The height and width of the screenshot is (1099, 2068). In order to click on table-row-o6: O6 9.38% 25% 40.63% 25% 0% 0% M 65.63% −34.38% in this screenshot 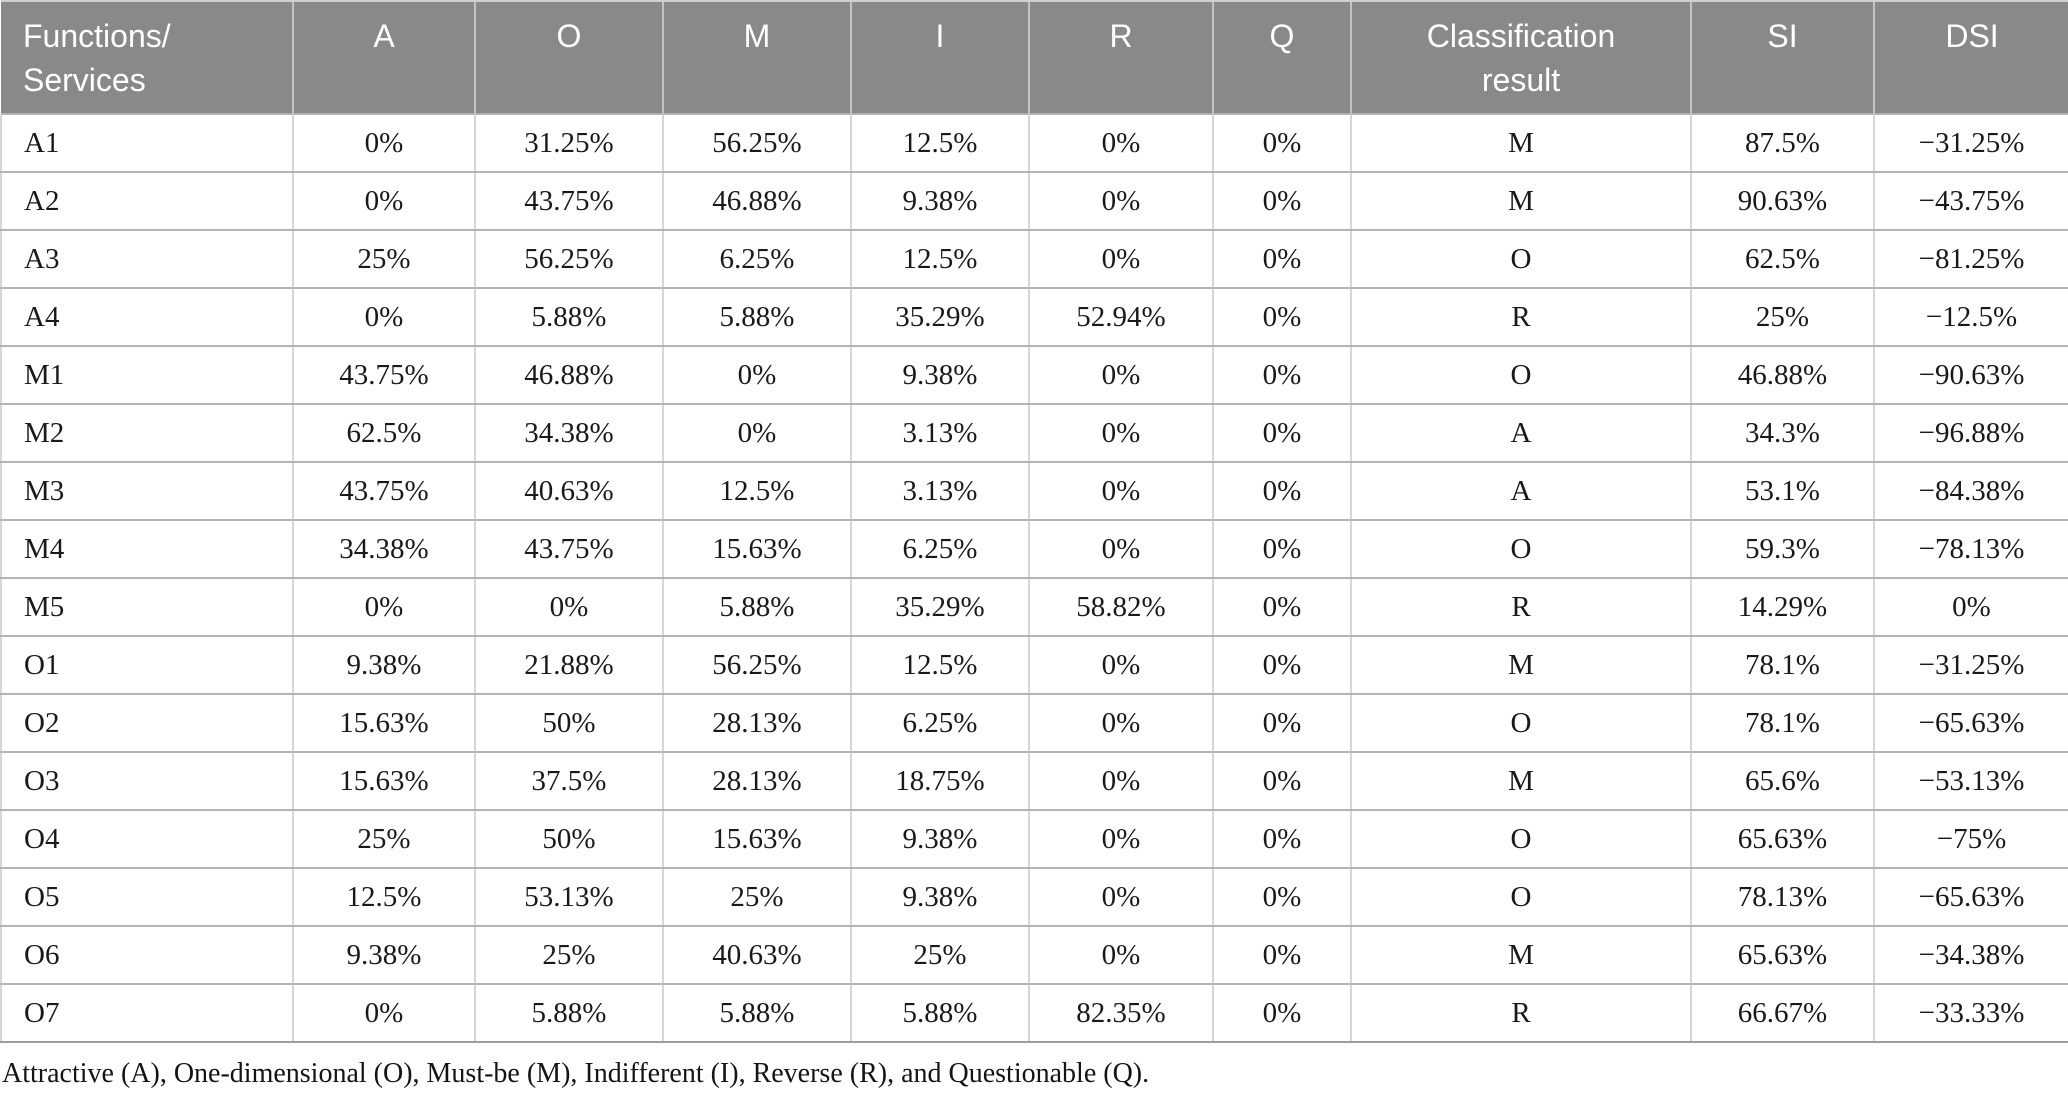, I will do `click(1034, 955)`.